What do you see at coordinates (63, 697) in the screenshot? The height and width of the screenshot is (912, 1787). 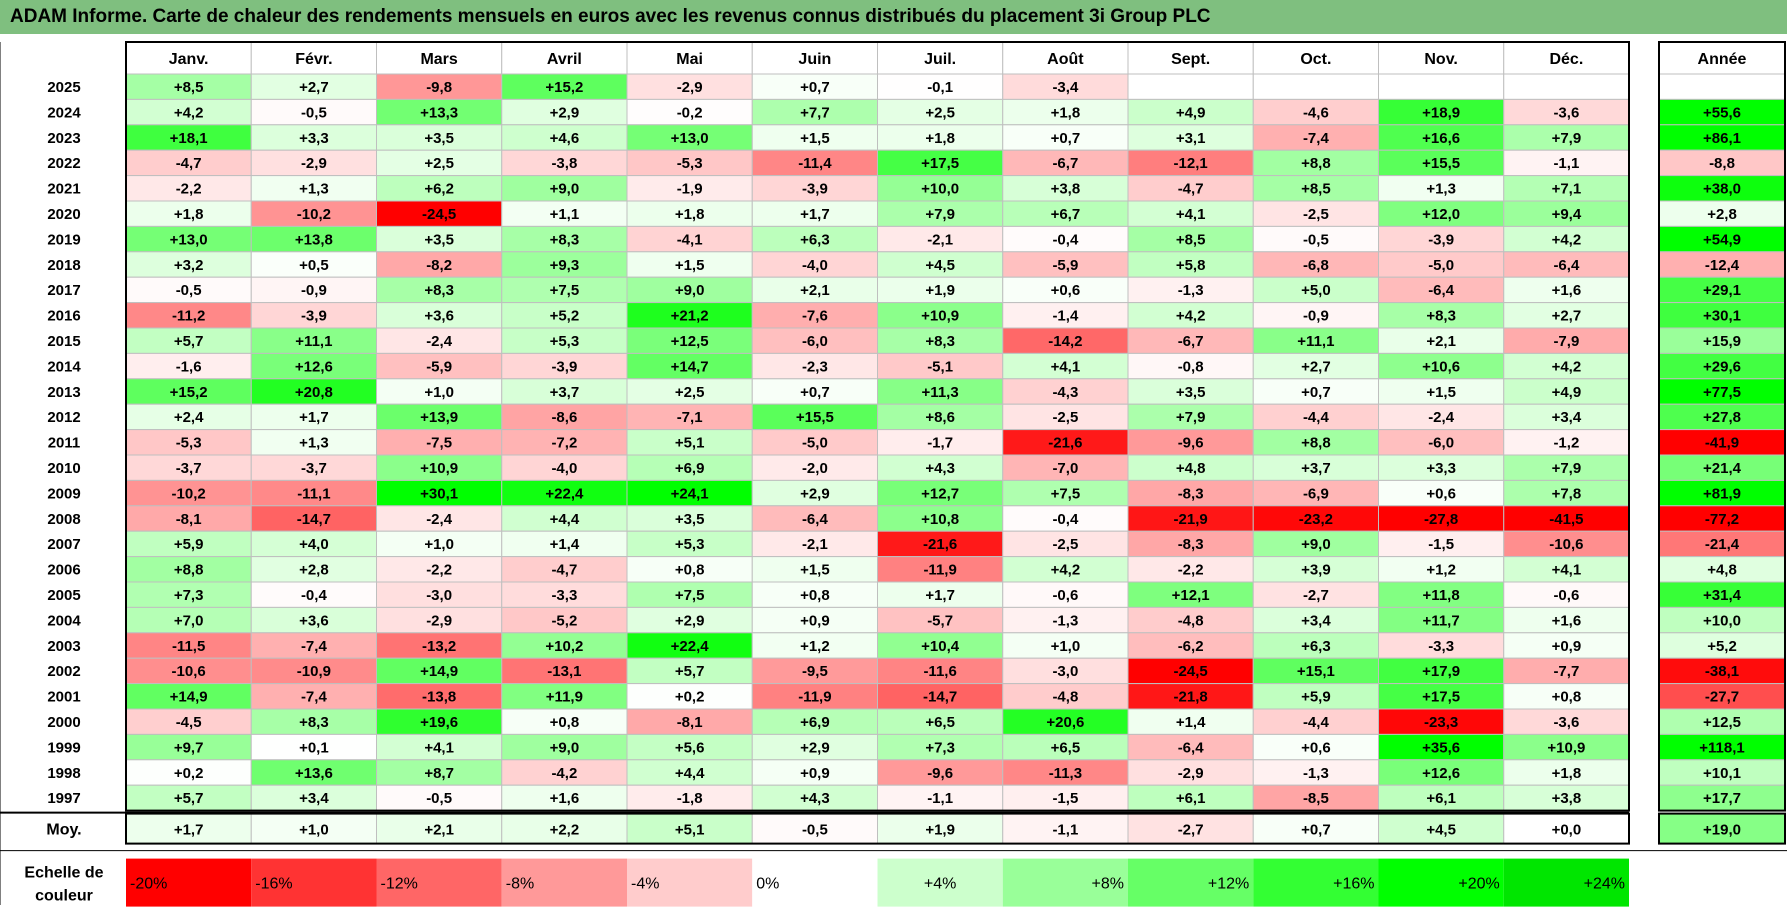 I see `row-label: 2001` at bounding box center [63, 697].